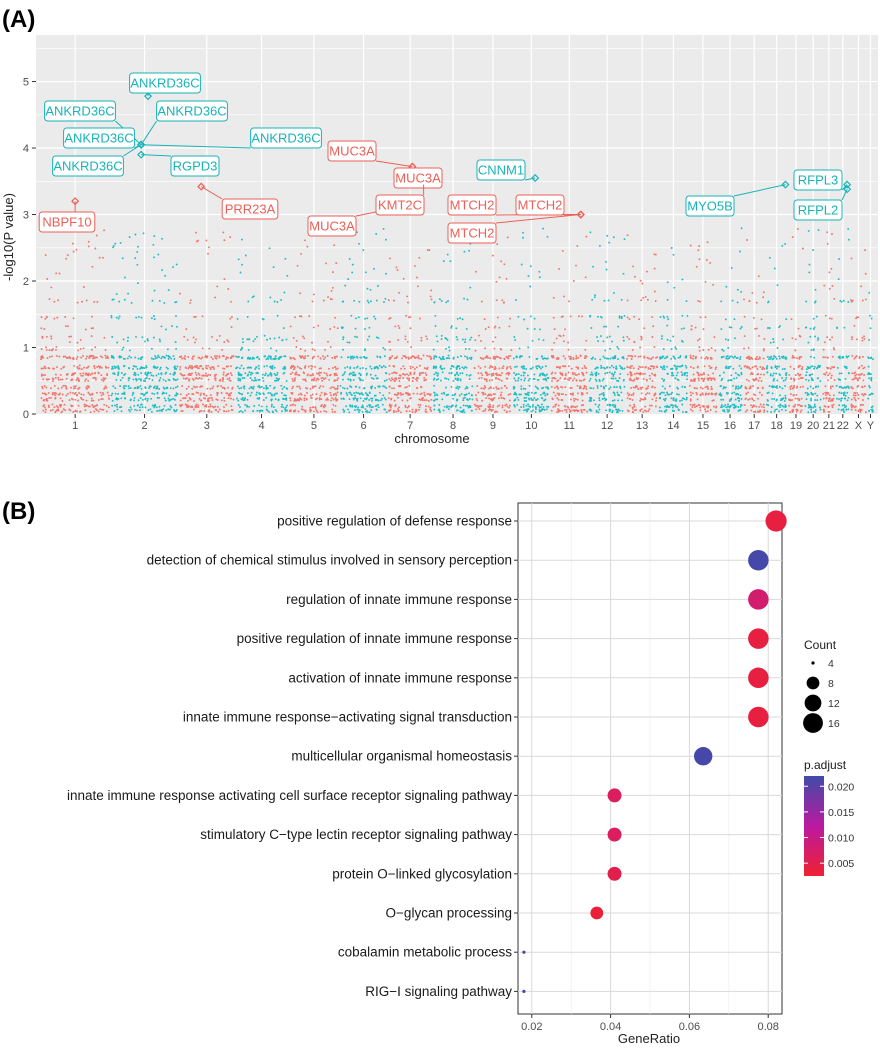  Describe the element at coordinates (80, 111) in the screenshot. I see `gene-label-box` at that location.